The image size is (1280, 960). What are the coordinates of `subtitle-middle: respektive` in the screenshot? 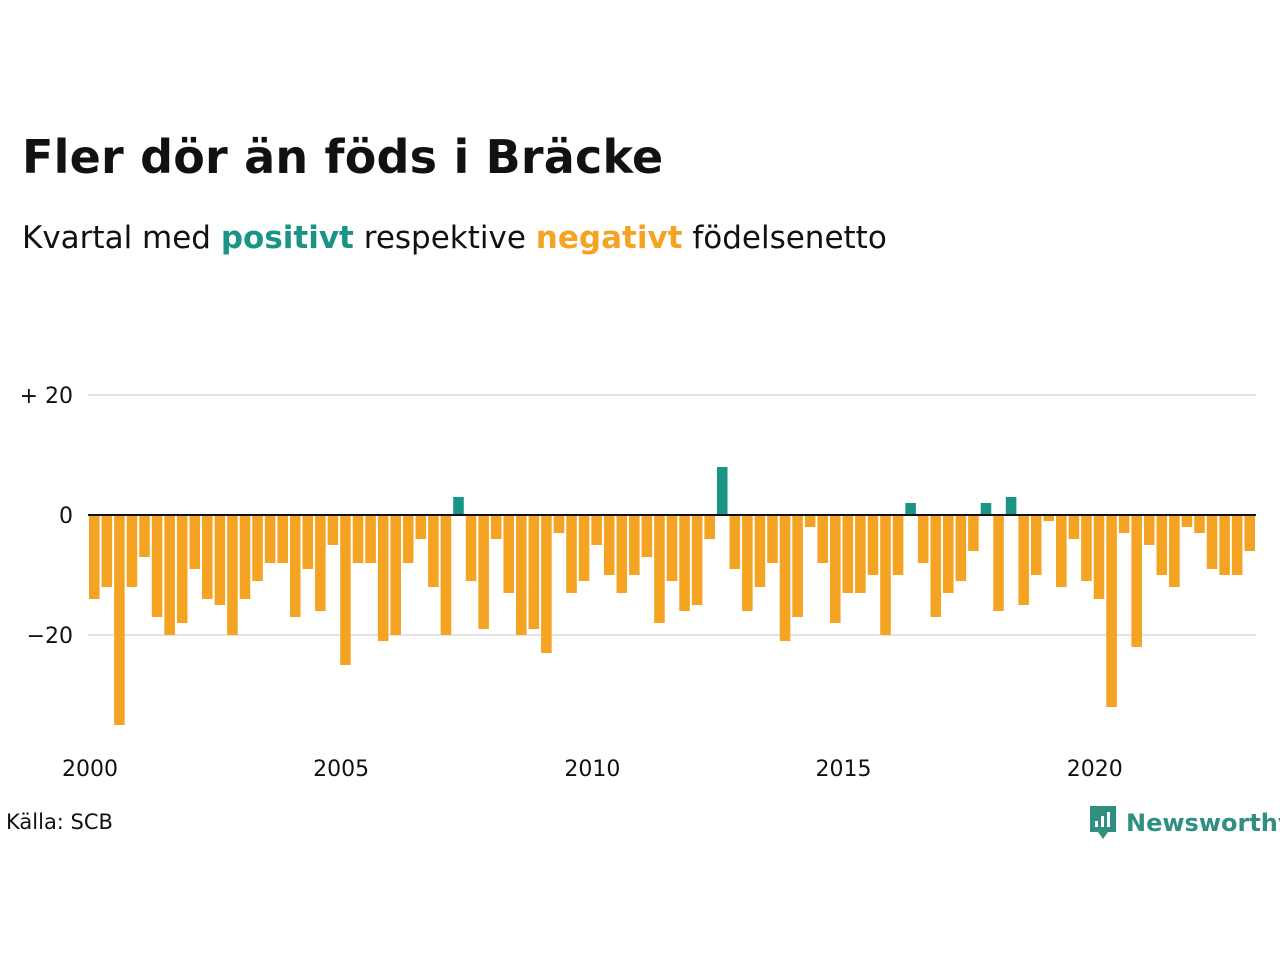 It's located at (444, 238).